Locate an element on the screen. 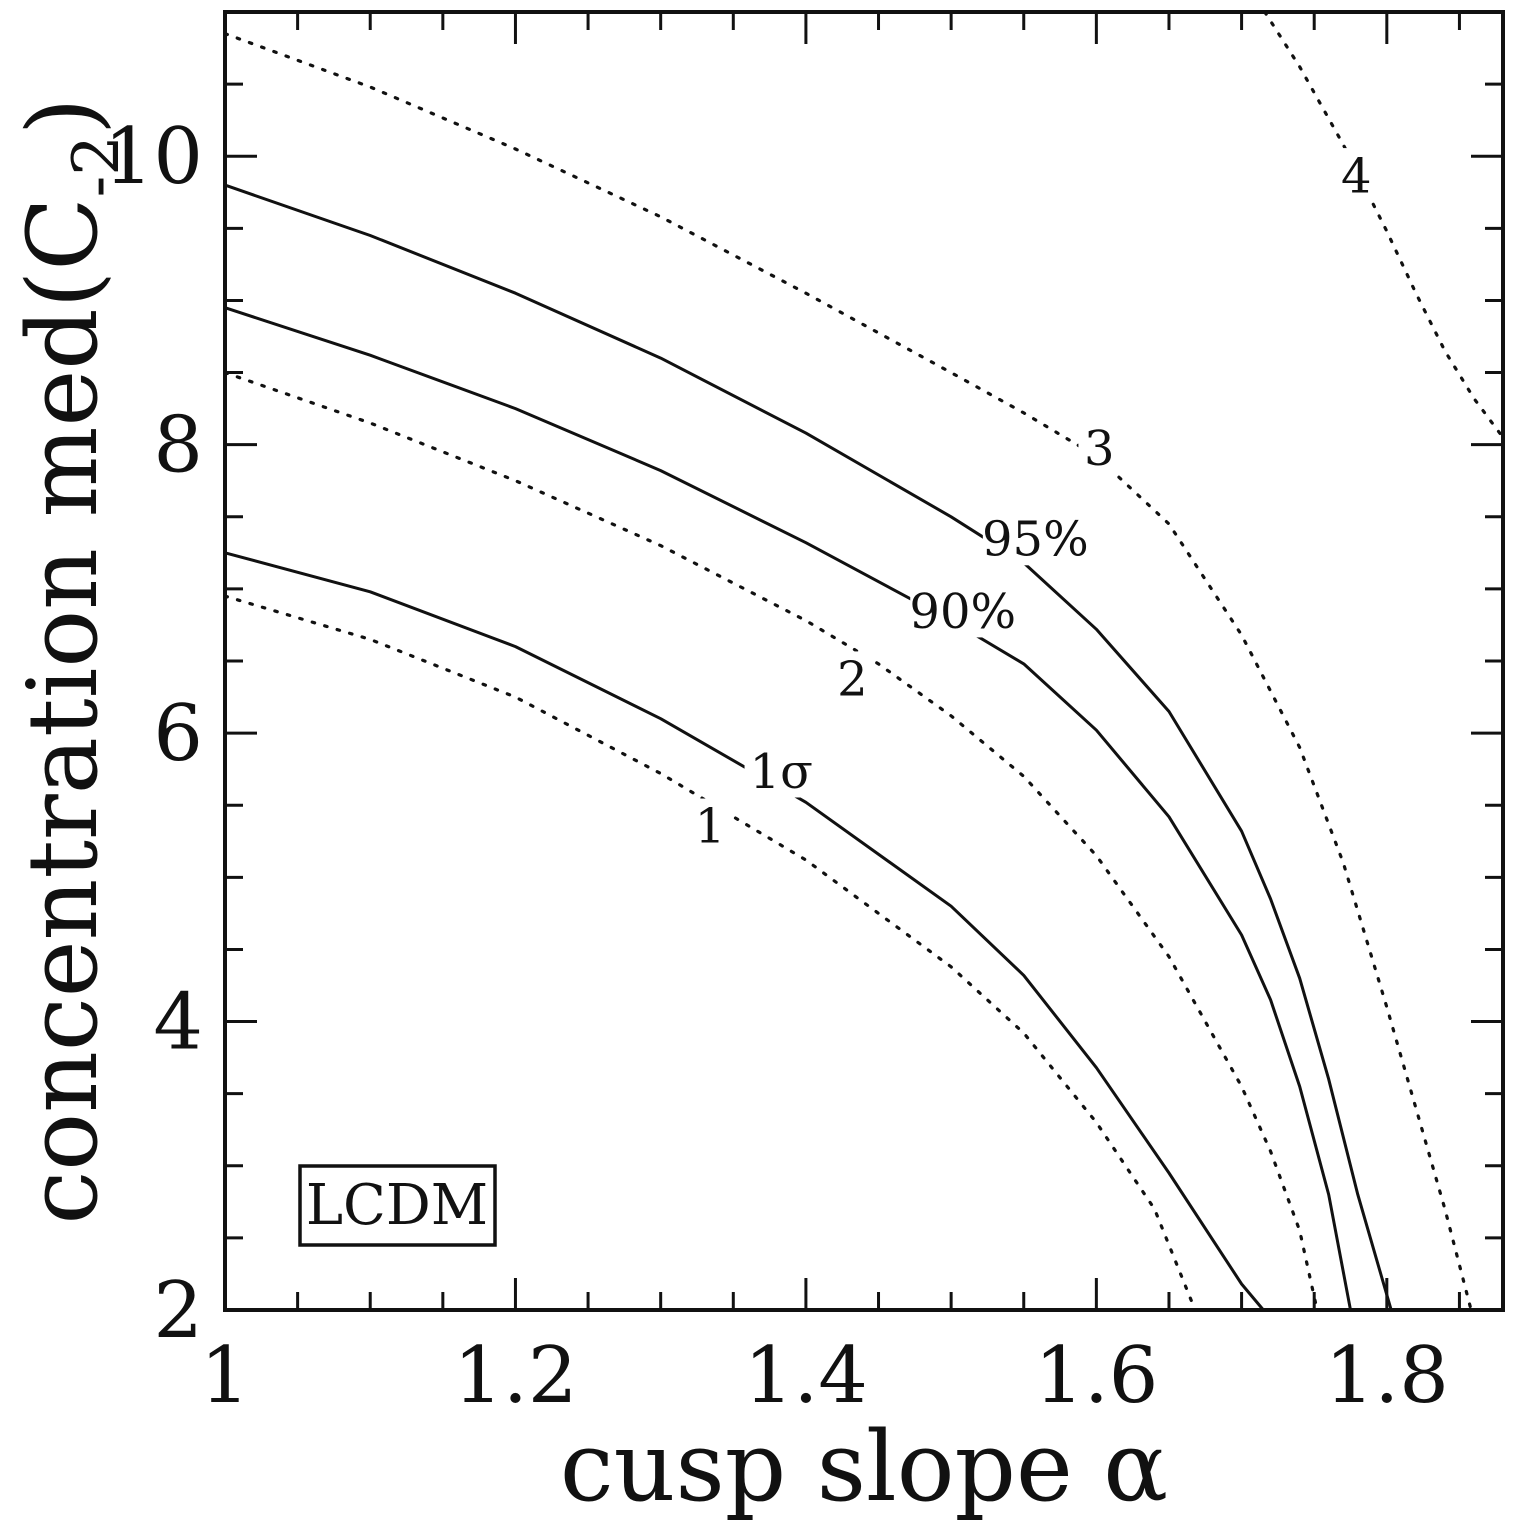 The image size is (1527, 1520). contour-1-label: 1 is located at coordinates (710, 827).